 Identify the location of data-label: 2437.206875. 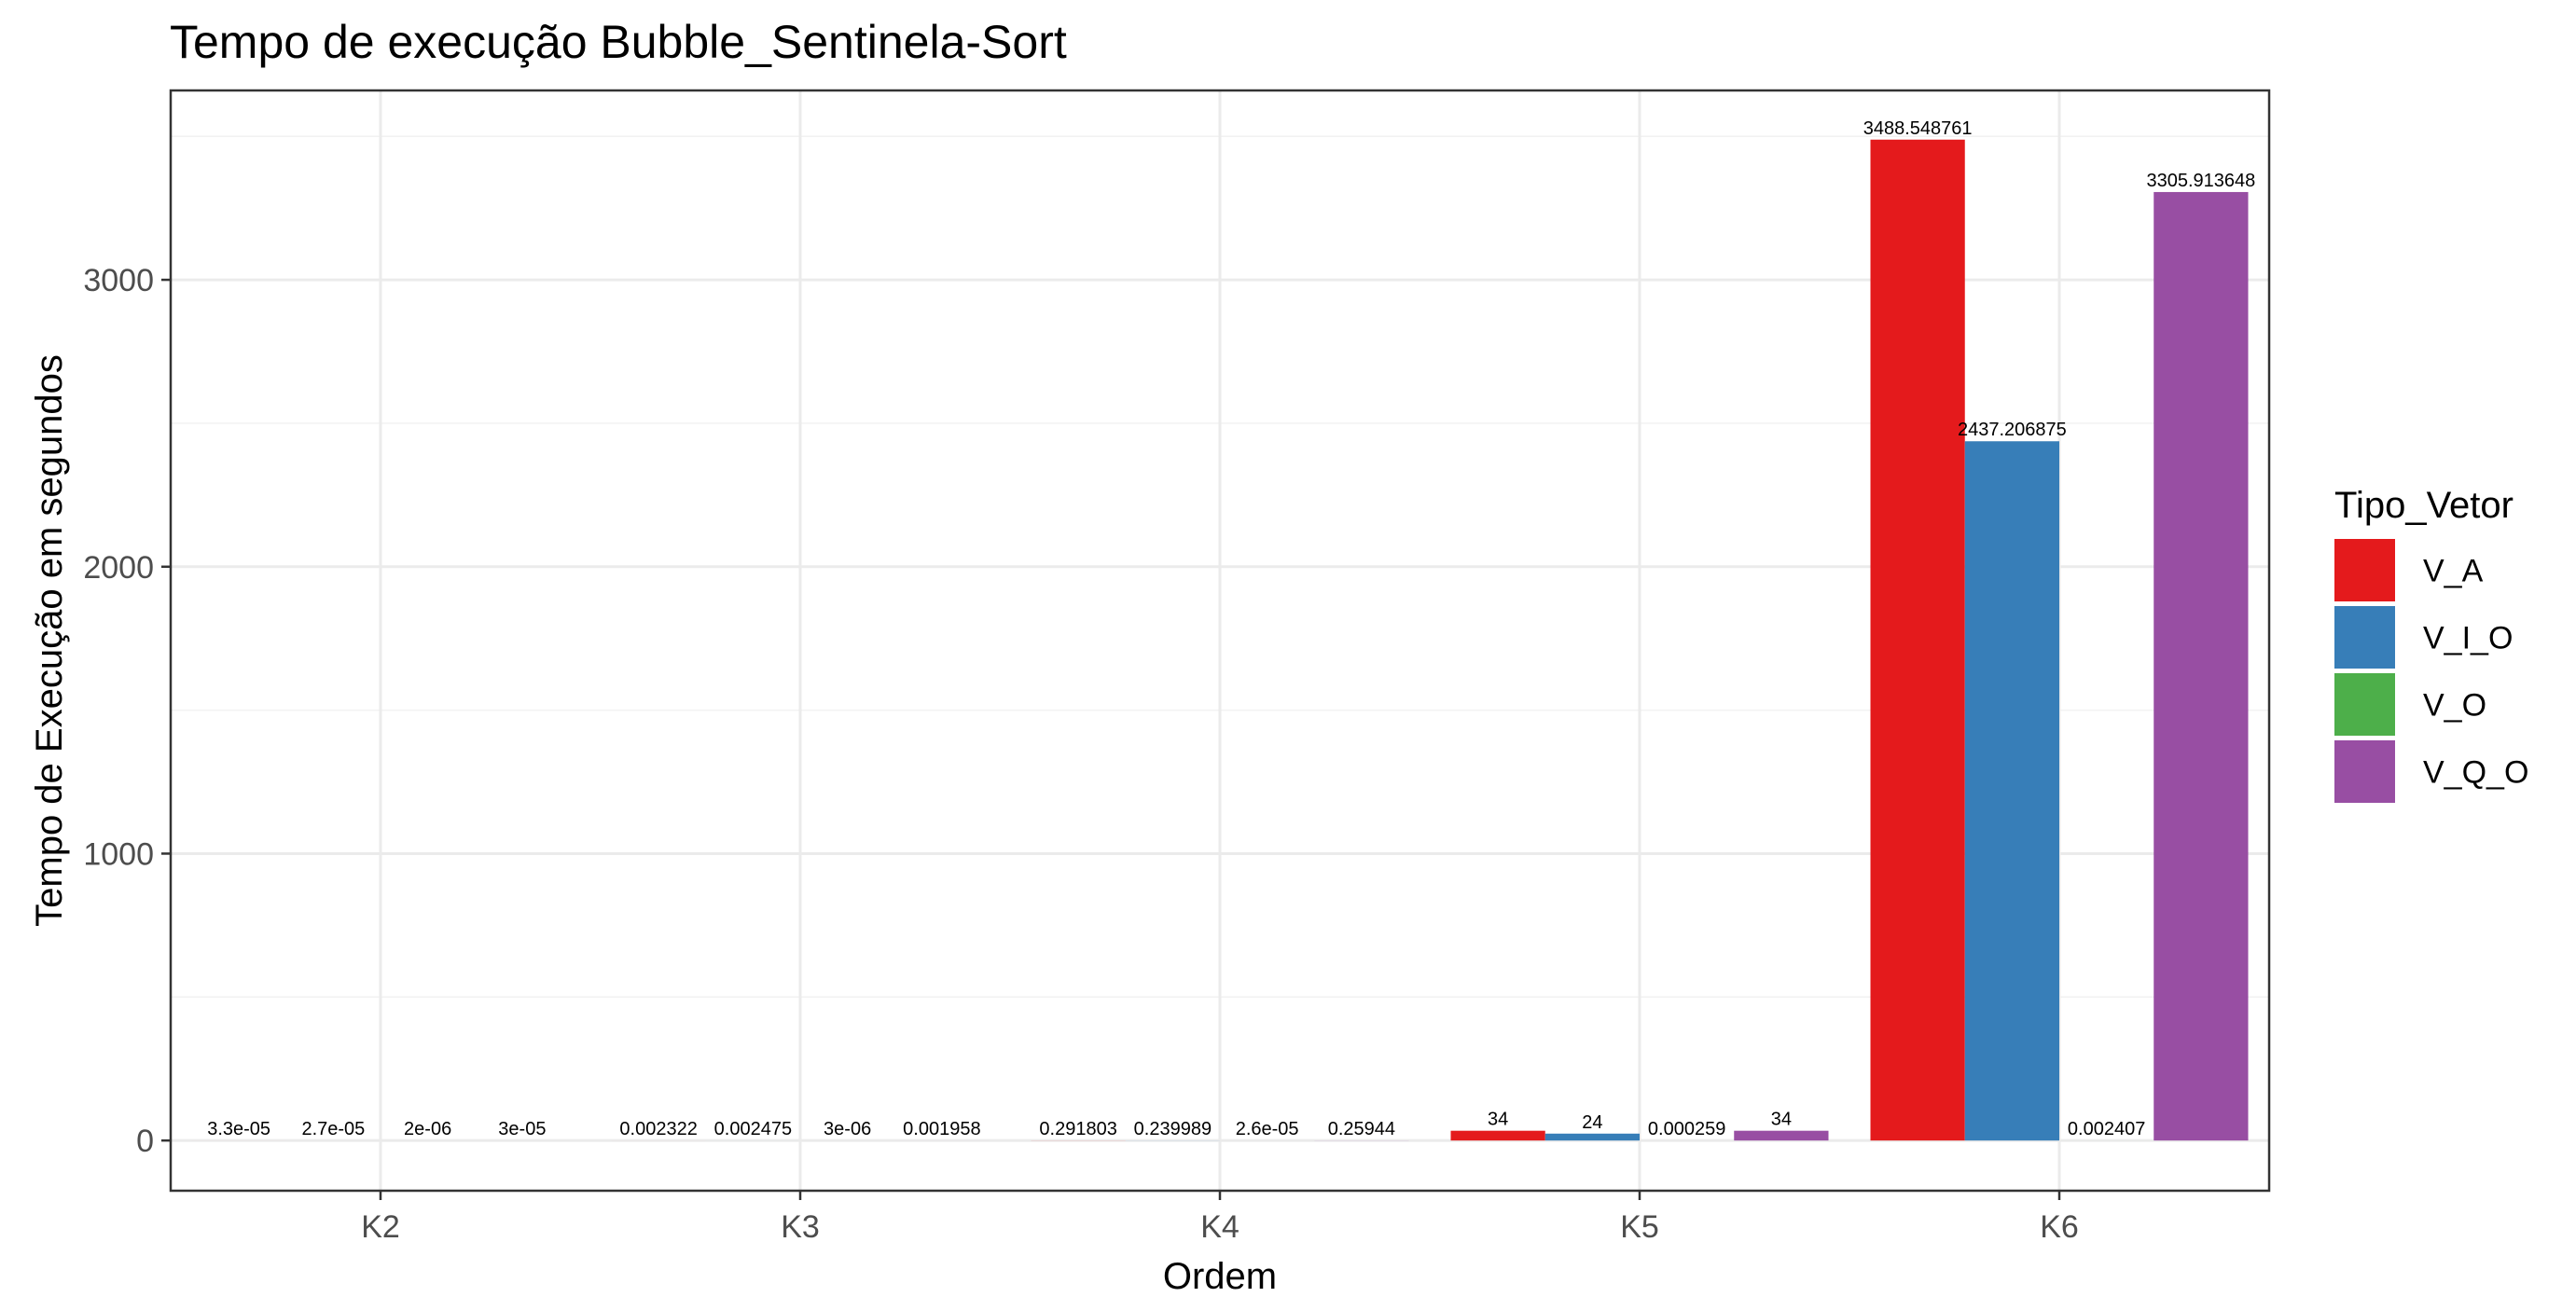
(2012, 430).